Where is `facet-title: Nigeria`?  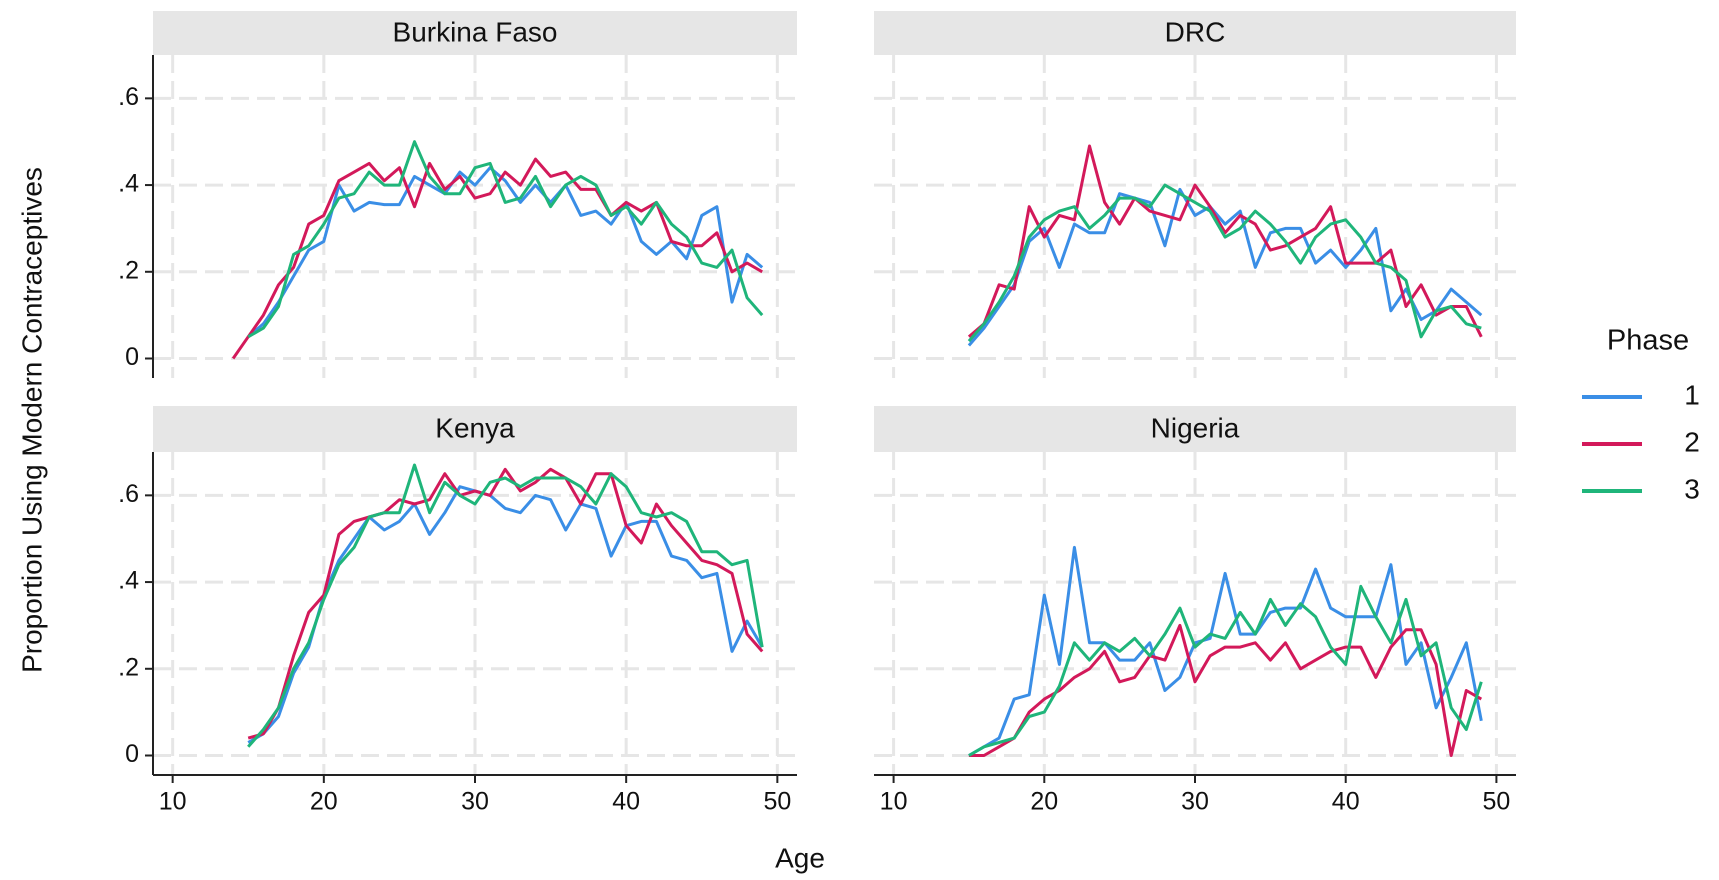
facet-title: Nigeria is located at coordinates (1195, 427).